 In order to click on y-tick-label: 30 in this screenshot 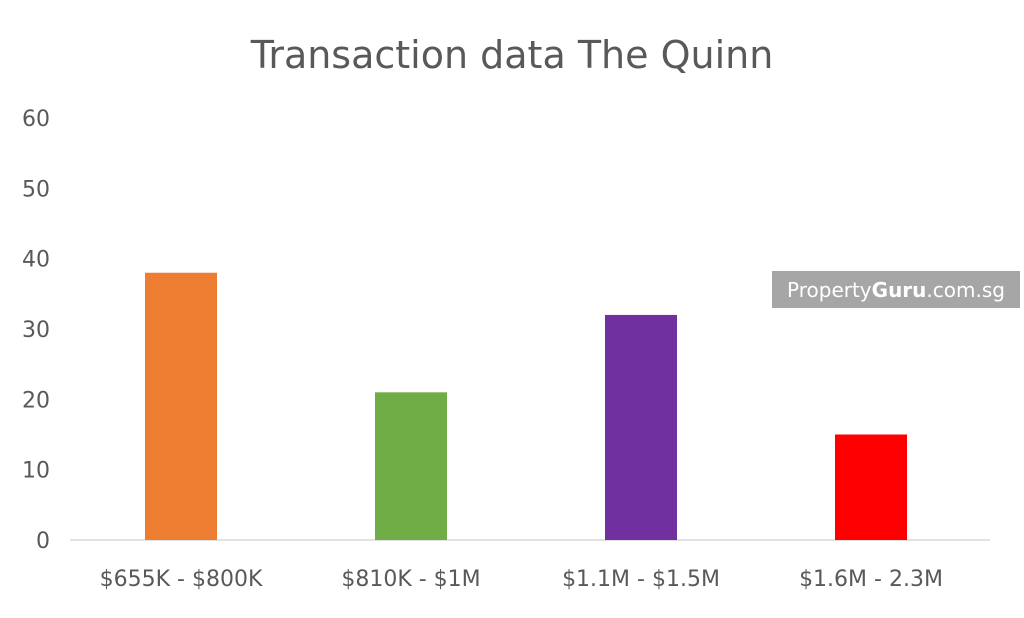, I will do `click(36, 330)`.